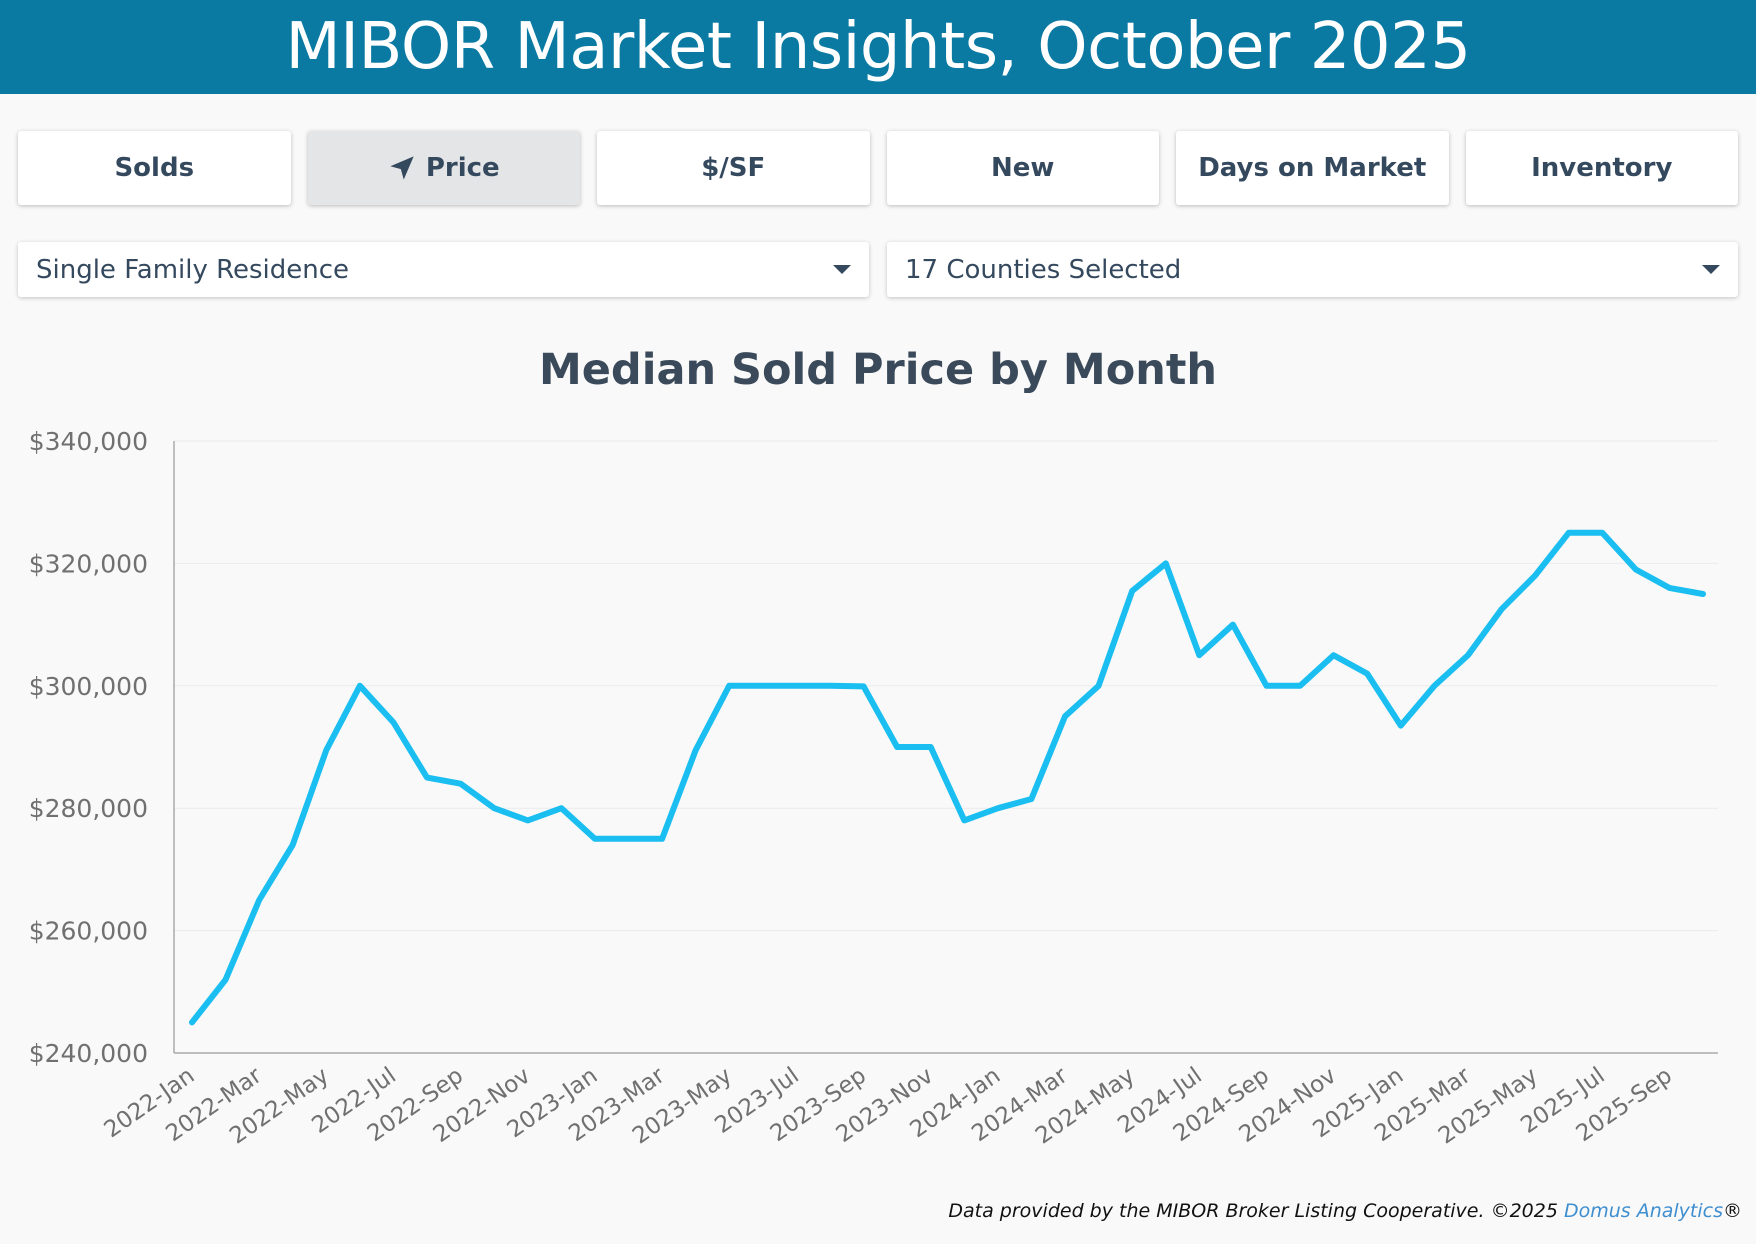 The image size is (1756, 1244). I want to click on tab-solds: Solds, so click(154, 168).